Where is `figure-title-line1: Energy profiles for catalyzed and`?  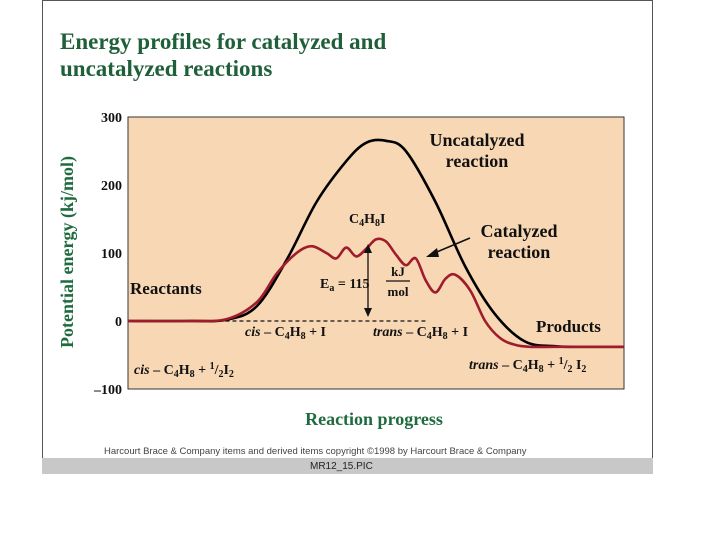 figure-title-line1: Energy profiles for catalyzed and is located at coordinates (223, 41).